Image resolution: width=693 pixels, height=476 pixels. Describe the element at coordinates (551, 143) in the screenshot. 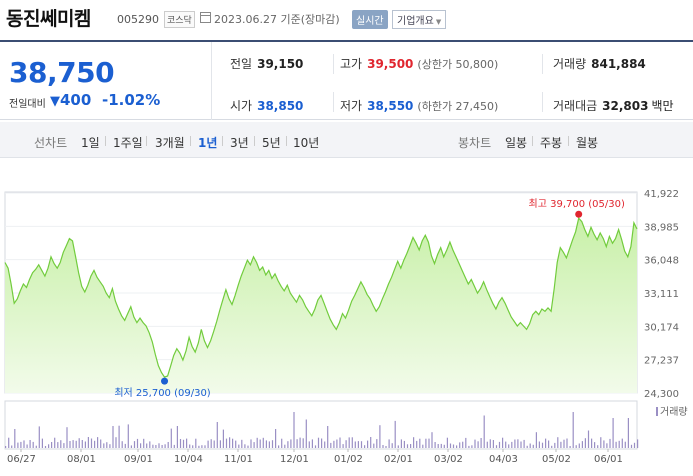

I see `tab-weekly: 주봉` at that location.